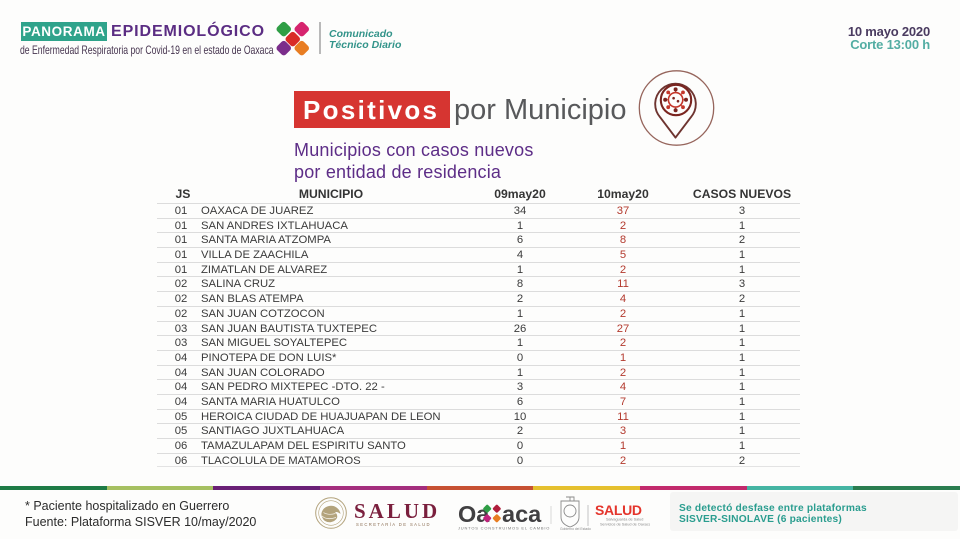 The height and width of the screenshot is (539, 960). I want to click on svg-text: SECRETARÍA DE SALUD, so click(393, 524).